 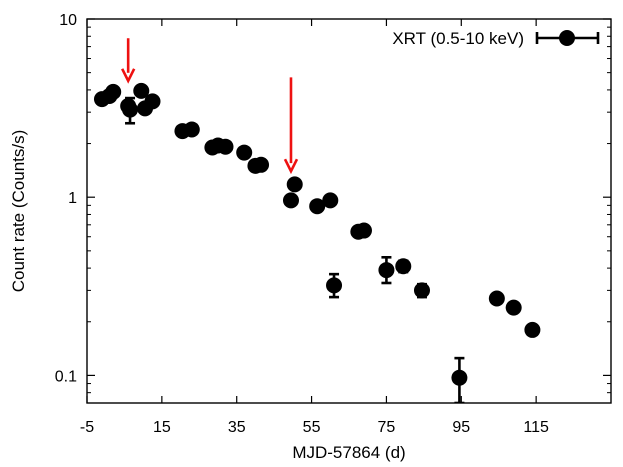 I want to click on annotation-arrows, so click(x=210, y=106).